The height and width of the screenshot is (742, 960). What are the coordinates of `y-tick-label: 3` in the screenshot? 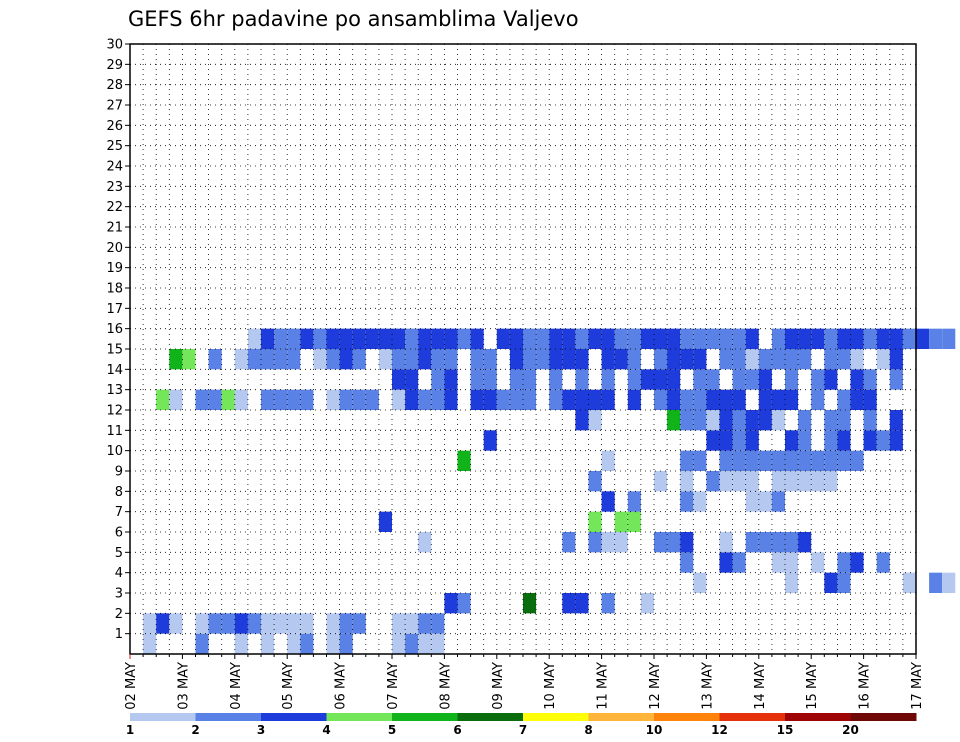 It's located at (119, 594).